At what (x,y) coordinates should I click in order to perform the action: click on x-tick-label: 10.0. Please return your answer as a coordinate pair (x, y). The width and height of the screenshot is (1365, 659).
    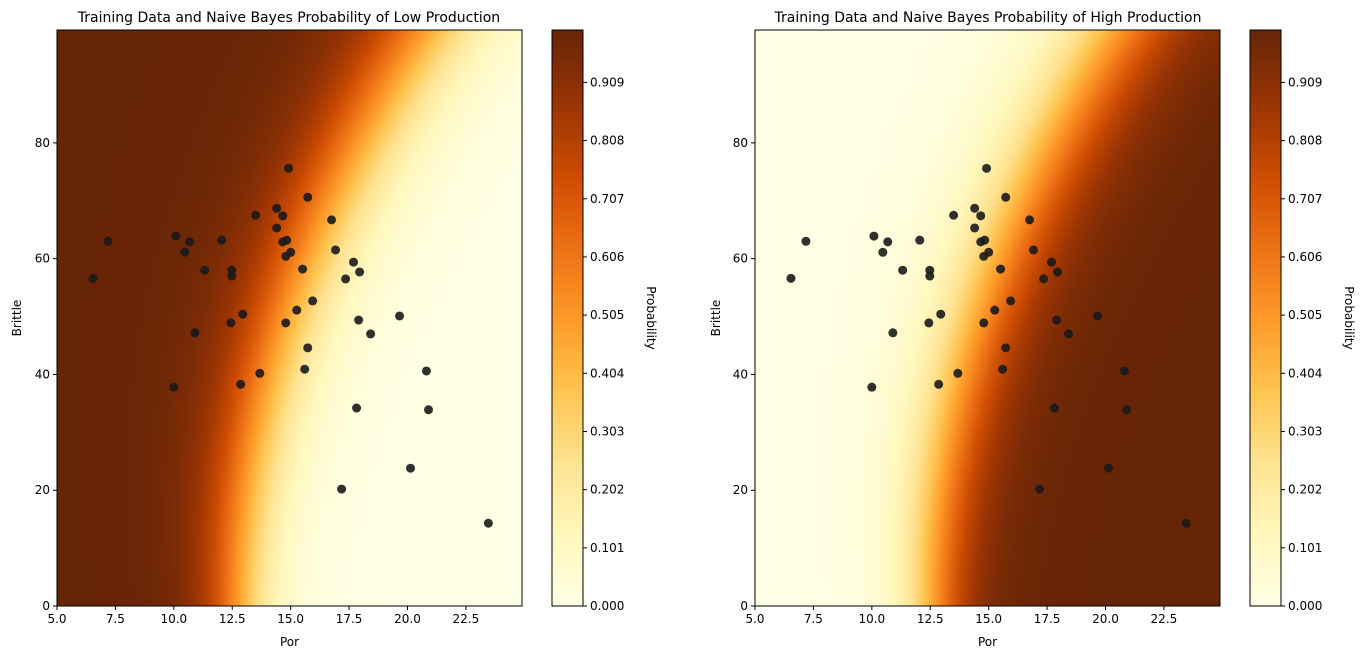
    Looking at the image, I should click on (871, 619).